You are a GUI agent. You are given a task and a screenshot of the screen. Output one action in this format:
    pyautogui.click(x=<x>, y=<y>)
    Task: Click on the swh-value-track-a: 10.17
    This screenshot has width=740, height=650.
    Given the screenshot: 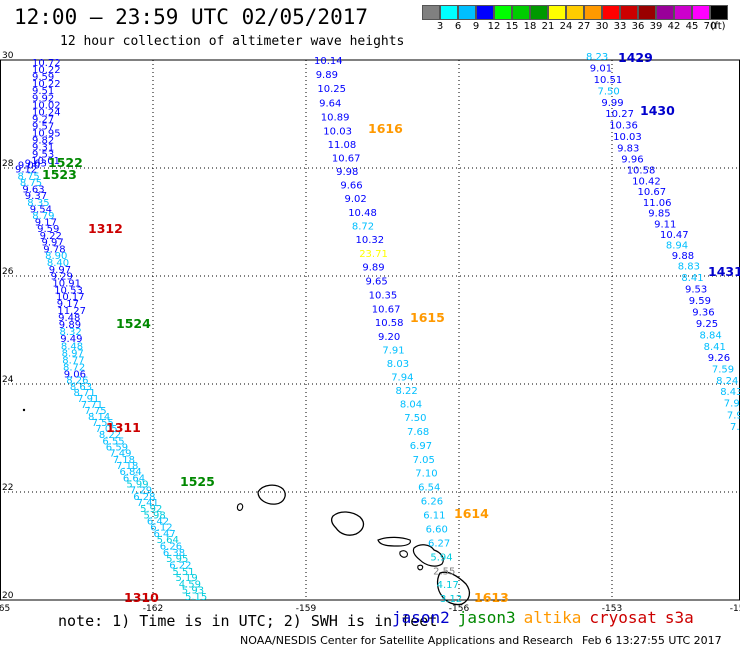 What is the action you would take?
    pyautogui.click(x=70, y=297)
    